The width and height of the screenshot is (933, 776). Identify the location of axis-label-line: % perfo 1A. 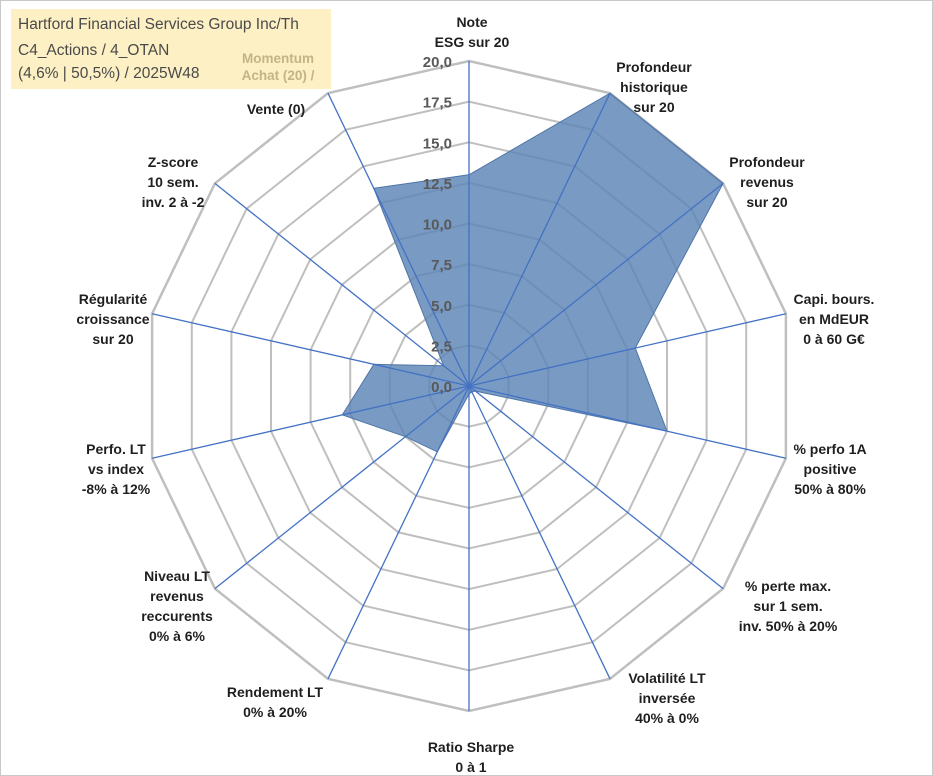
(829, 449).